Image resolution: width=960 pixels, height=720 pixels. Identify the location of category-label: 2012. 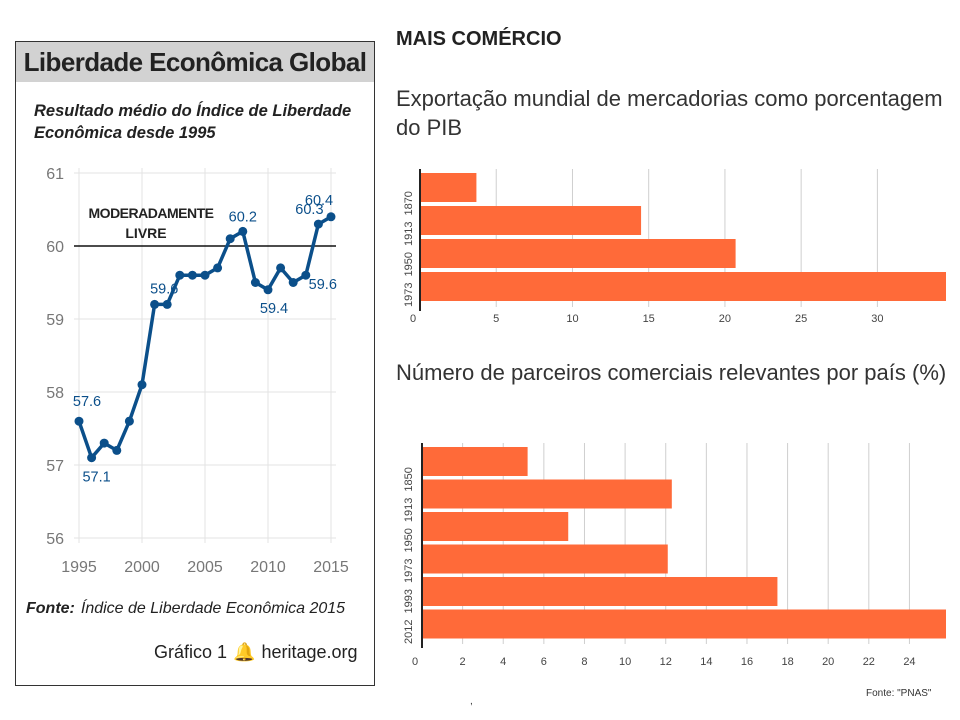
(409, 632).